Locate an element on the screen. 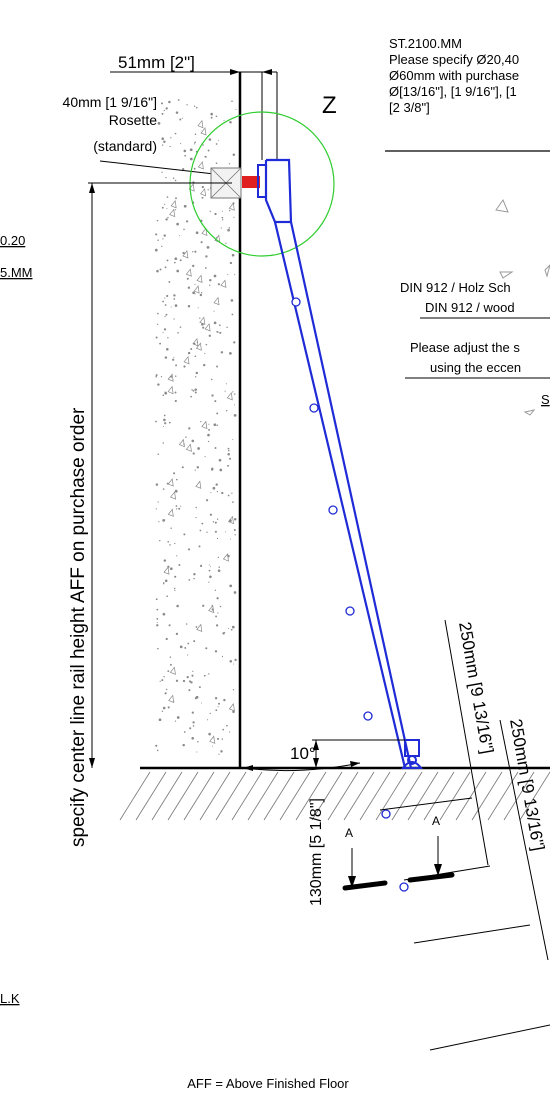 The width and height of the screenshot is (550, 1100). section-marks: A A is located at coordinates (398, 852).